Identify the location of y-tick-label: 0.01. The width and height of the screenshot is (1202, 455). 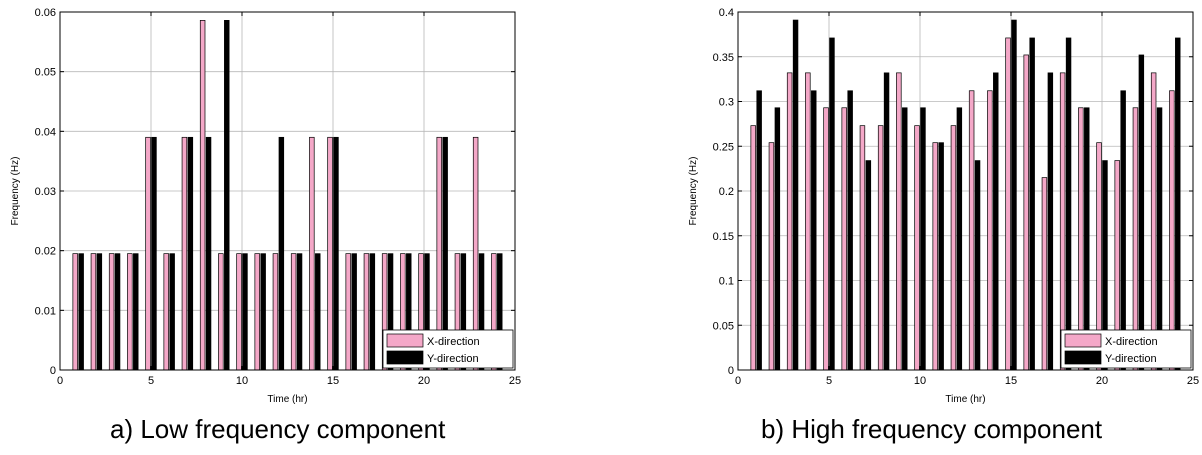
(45, 311).